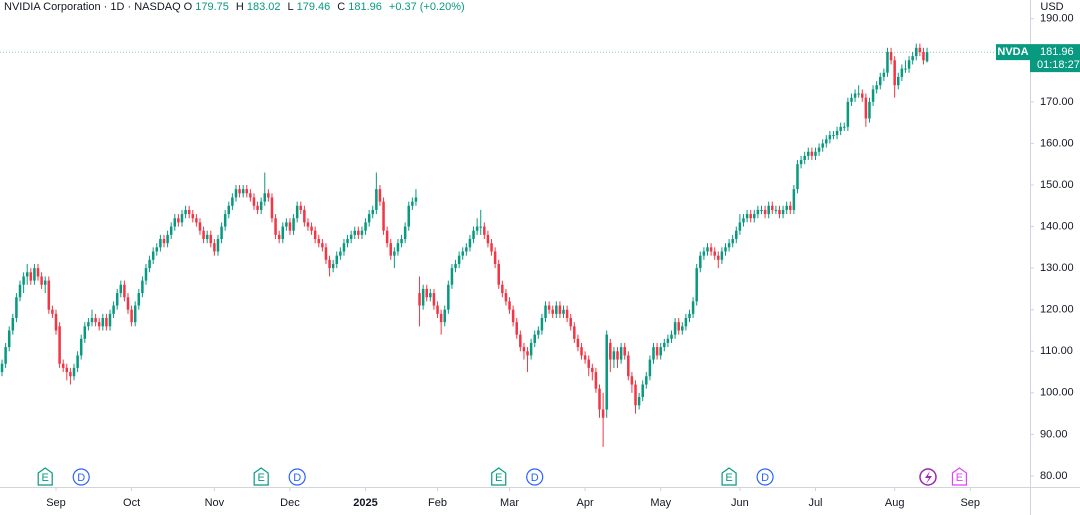  I want to click on event-label: D, so click(535, 478).